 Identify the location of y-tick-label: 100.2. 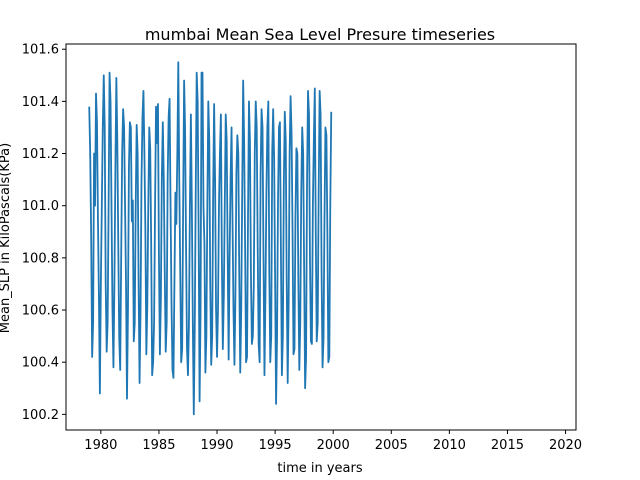
(40, 415).